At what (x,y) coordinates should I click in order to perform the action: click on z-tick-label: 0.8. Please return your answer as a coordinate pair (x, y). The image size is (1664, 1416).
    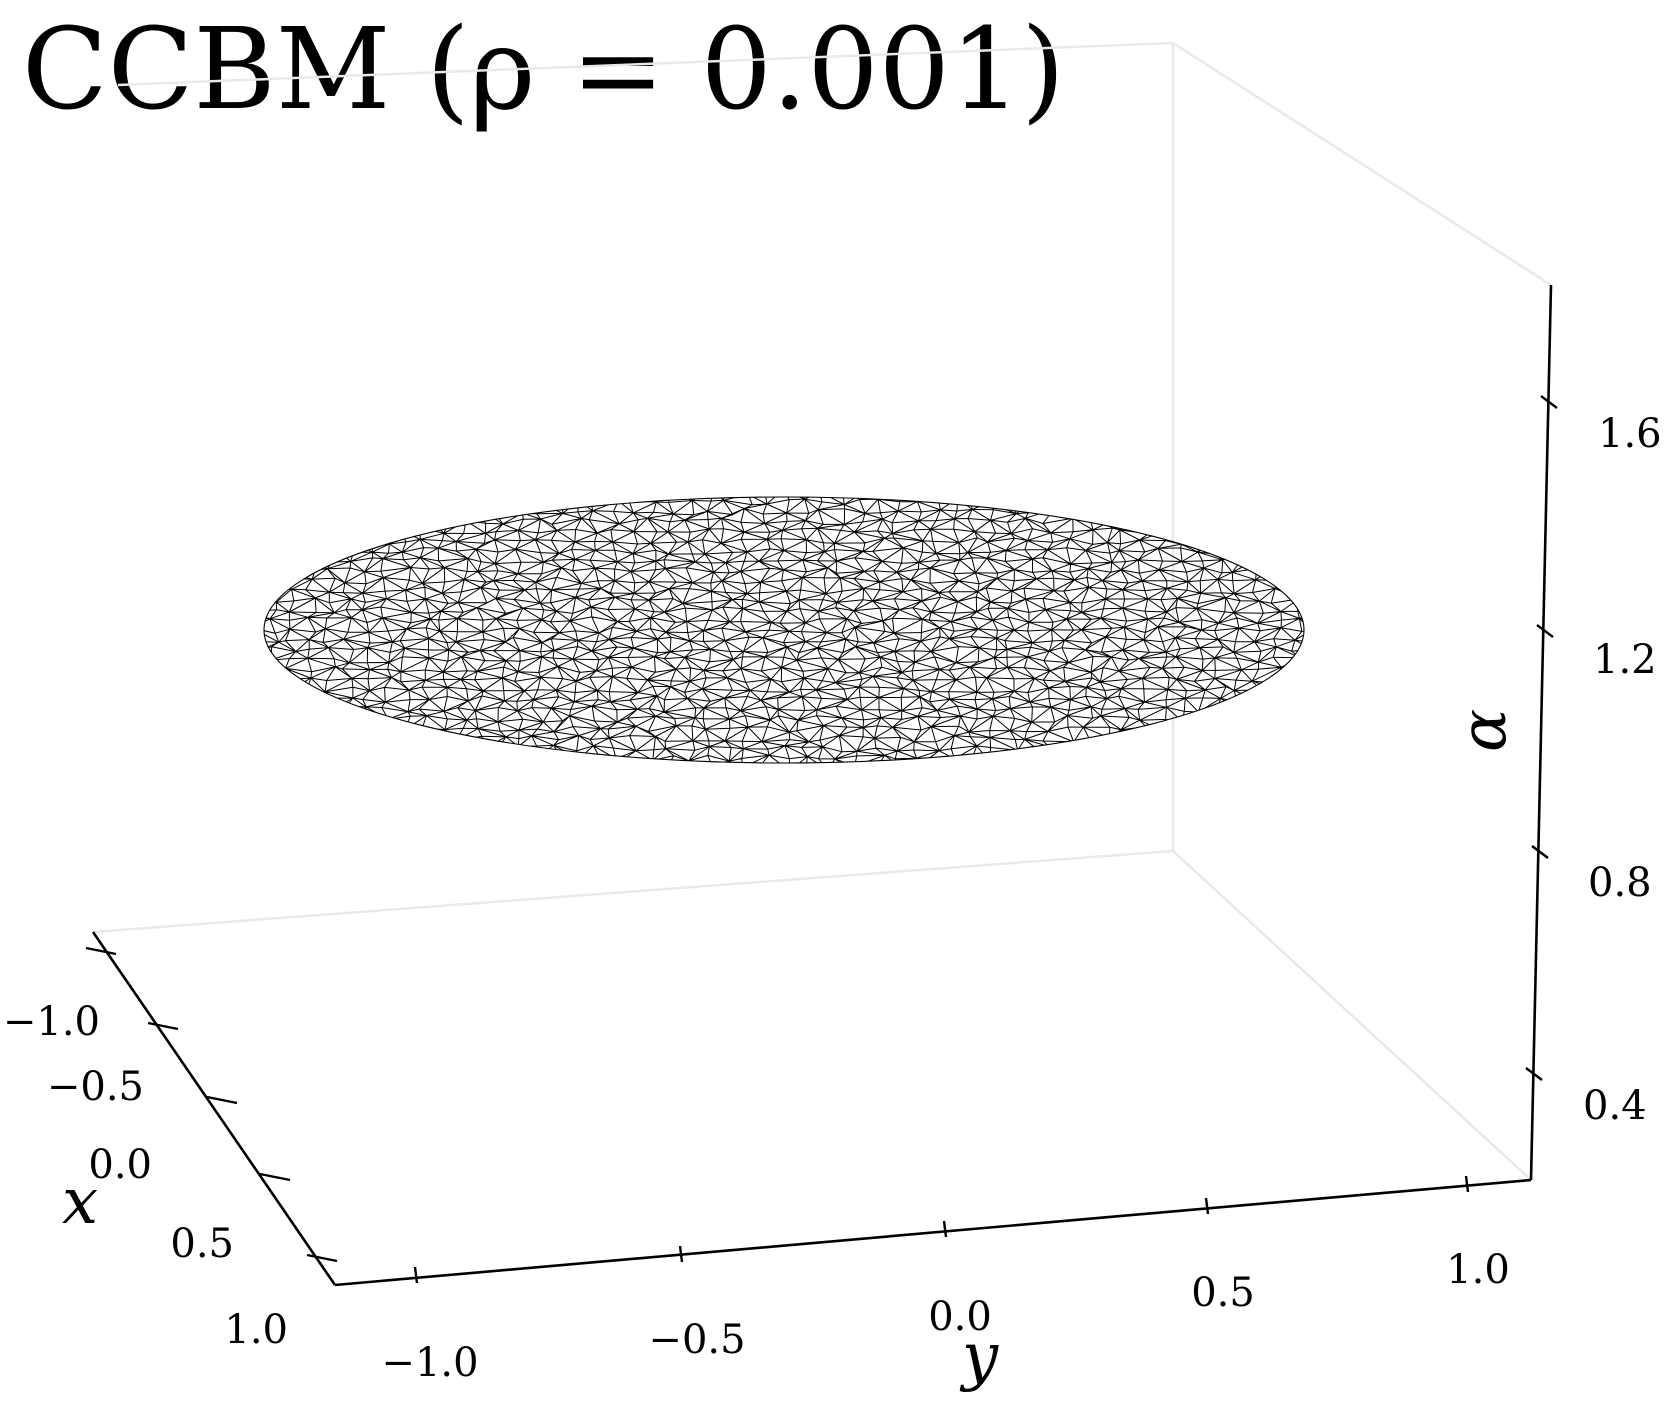
    Looking at the image, I should click on (1620, 883).